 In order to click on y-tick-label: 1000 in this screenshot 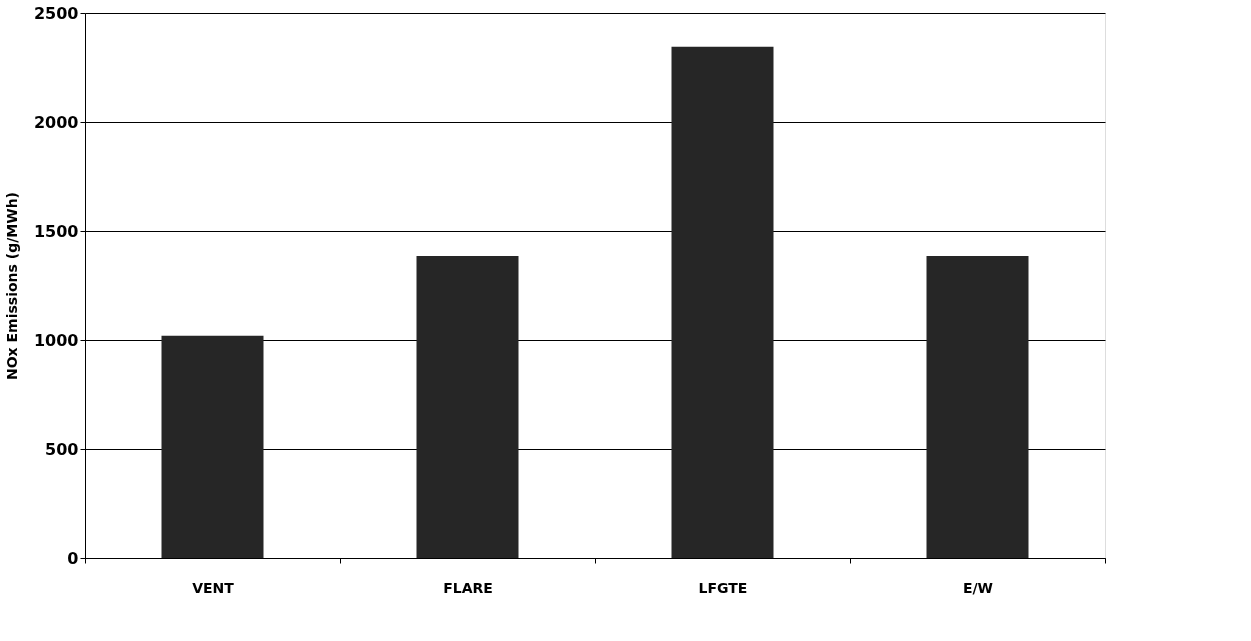, I will do `click(56, 340)`.